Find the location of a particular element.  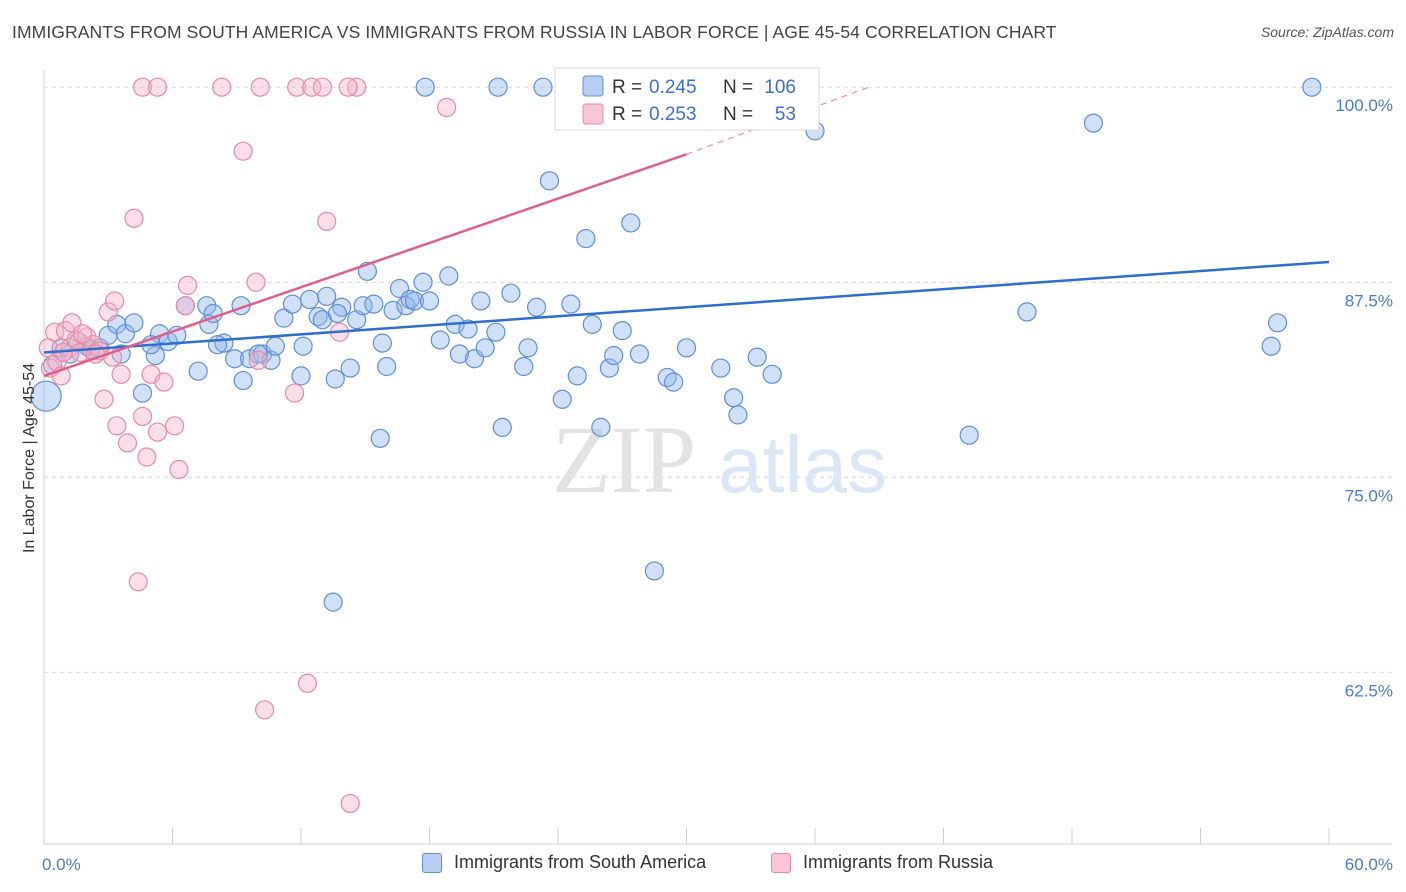

watermark-atlas: atlas is located at coordinates (802, 464).